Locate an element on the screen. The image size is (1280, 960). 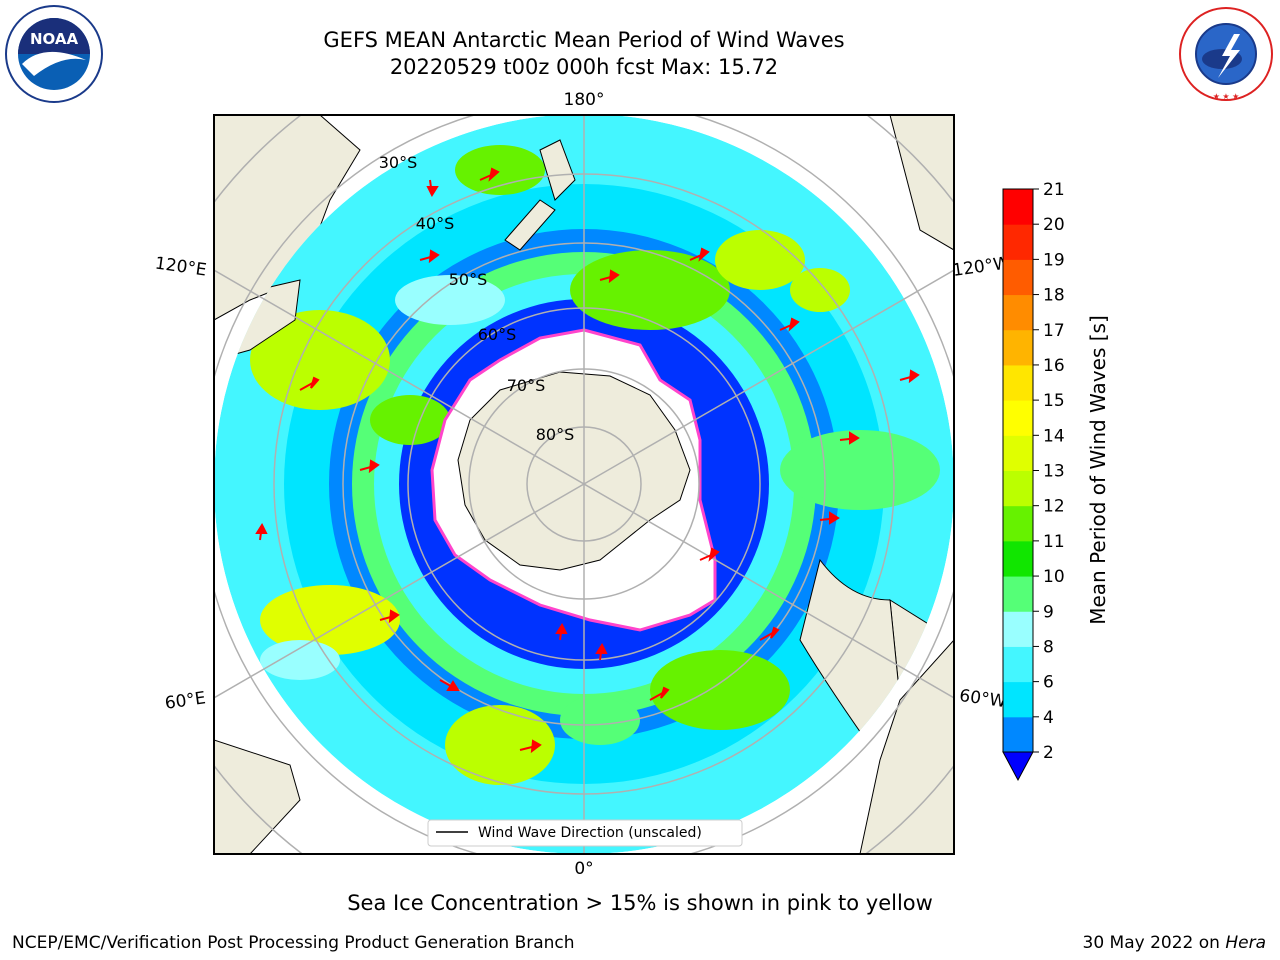
colorbar-tick-label: 16 is located at coordinates (1054, 366).